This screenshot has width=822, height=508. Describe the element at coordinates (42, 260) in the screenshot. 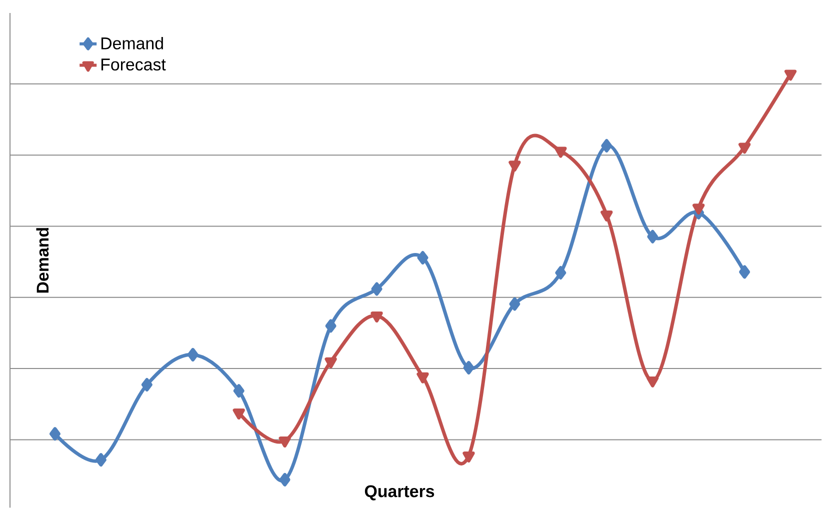

I see `y-axis-title: Demand` at that location.